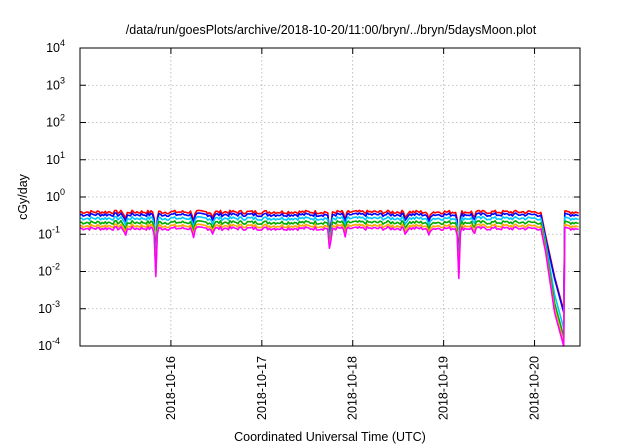  I want to click on y-tick-label: 10², so click(55, 121).